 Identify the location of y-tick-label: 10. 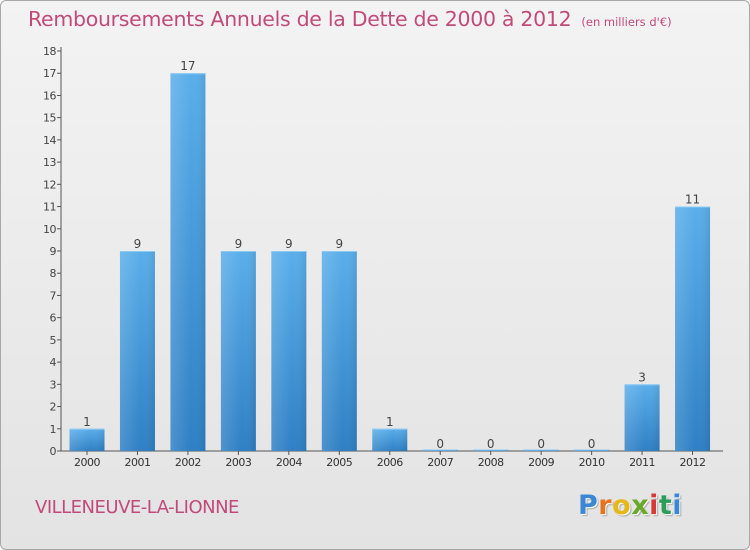
(49, 229).